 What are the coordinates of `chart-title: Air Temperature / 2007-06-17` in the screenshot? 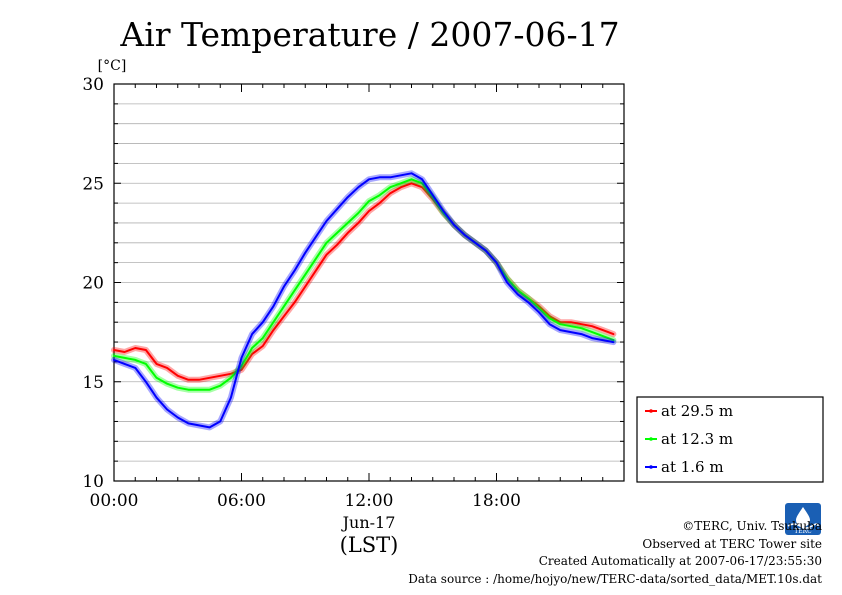 It's located at (369, 34).